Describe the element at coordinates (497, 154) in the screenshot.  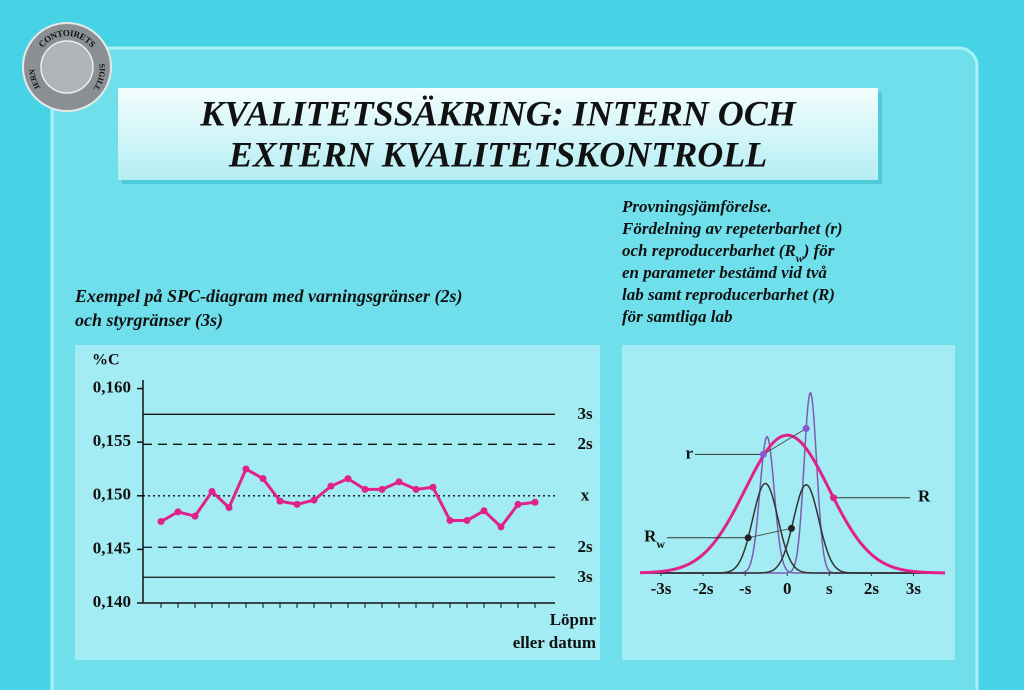
I see `title: EXTERN KVALITETSKONTROLL` at that location.